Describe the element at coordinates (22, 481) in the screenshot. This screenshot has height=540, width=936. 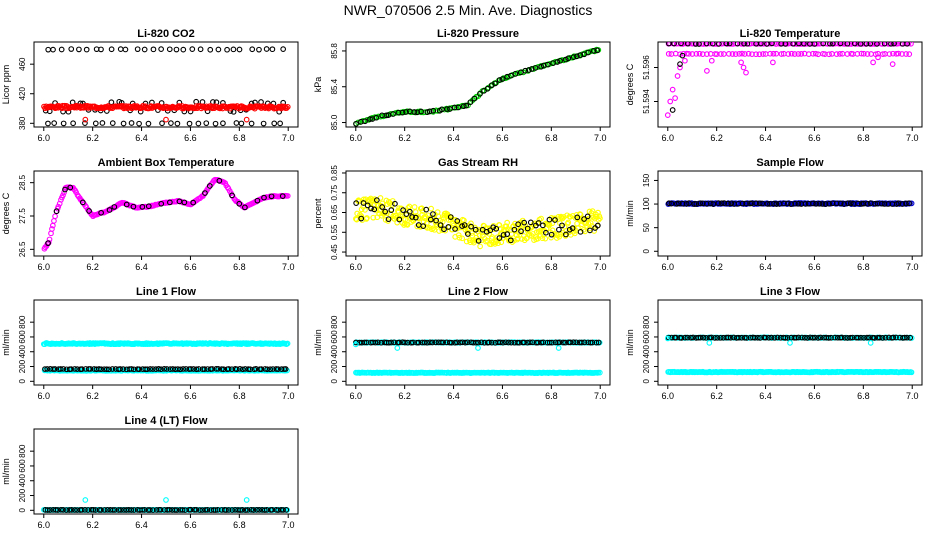
I see `y-tick-label: 400` at that location.